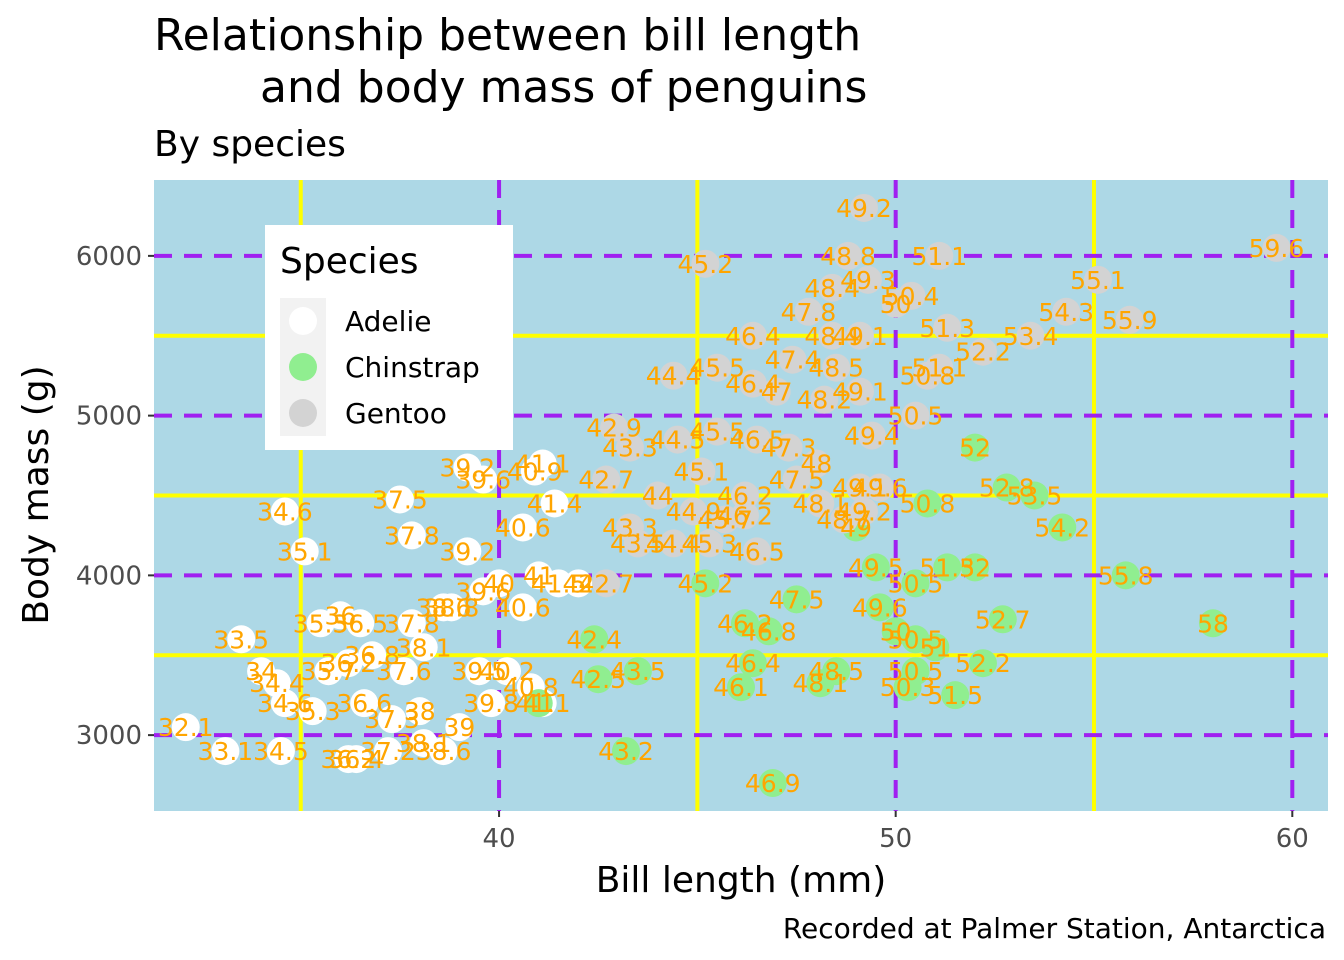 This screenshot has width=1344, height=960. I want to click on point-label-adelie: 37.5, so click(400, 499).